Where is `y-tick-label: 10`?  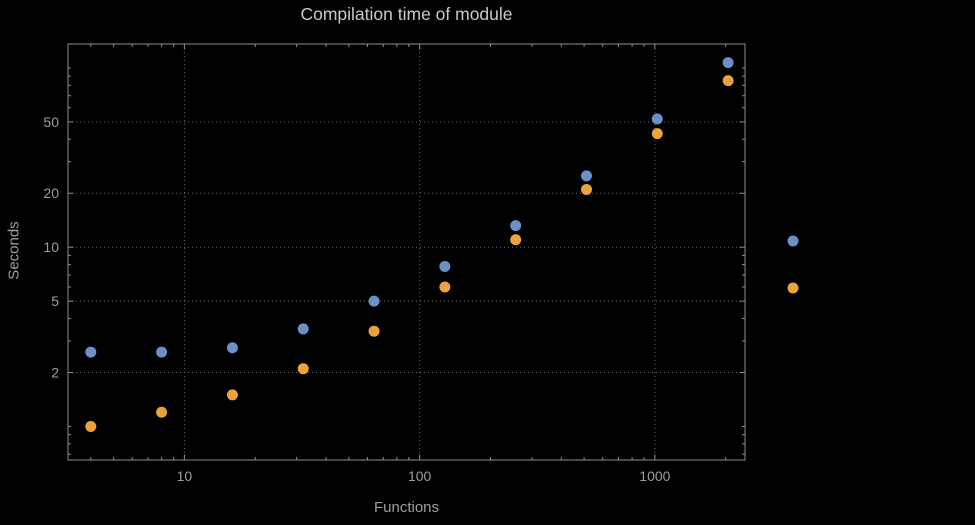 y-tick-label: 10 is located at coordinates (51, 247).